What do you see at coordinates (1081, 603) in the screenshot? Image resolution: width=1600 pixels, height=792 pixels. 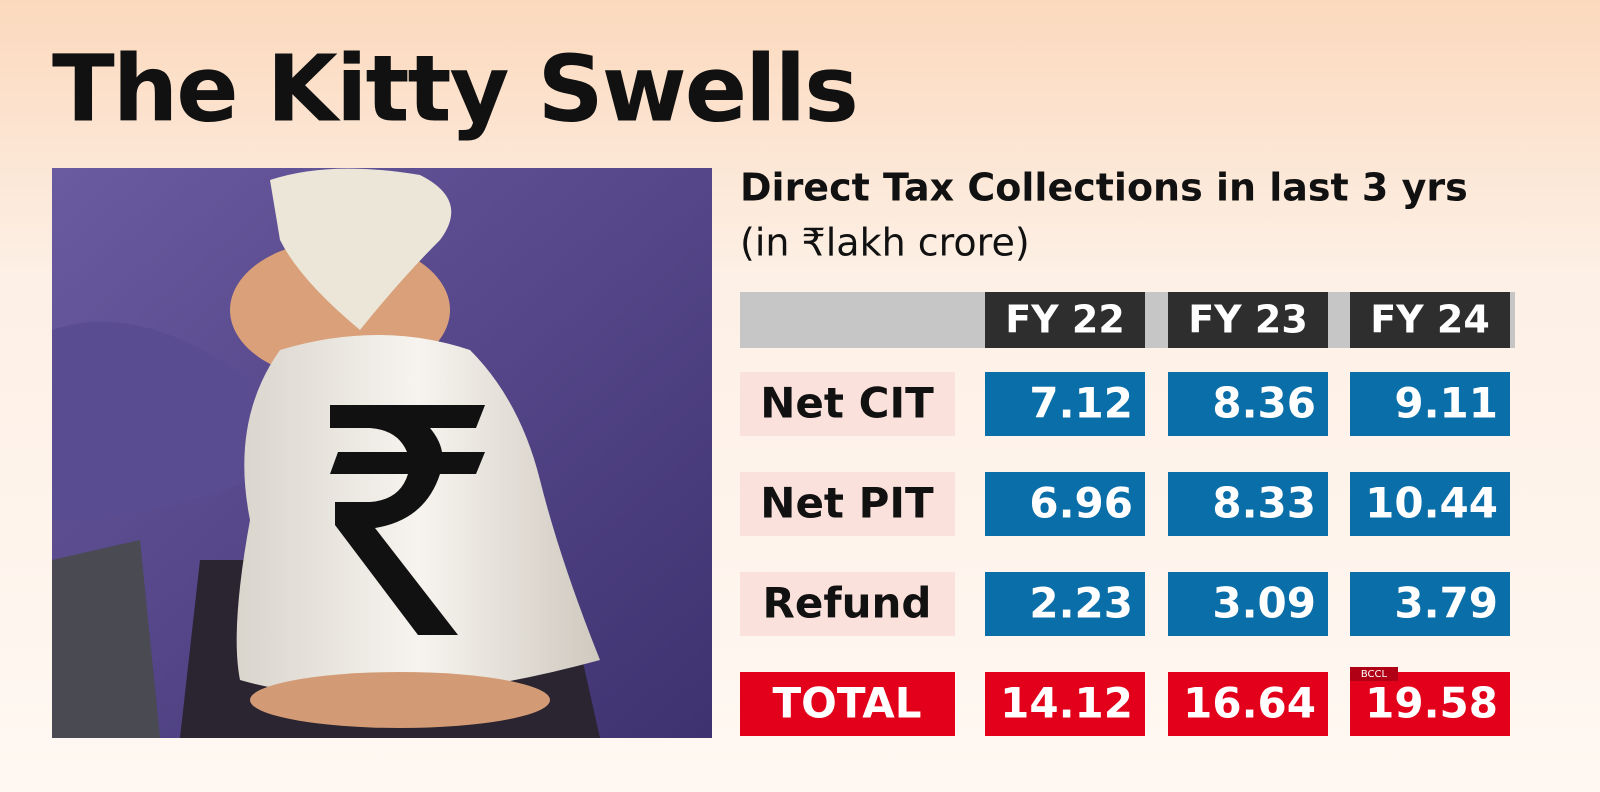 I see `value: 2.23` at bounding box center [1081, 603].